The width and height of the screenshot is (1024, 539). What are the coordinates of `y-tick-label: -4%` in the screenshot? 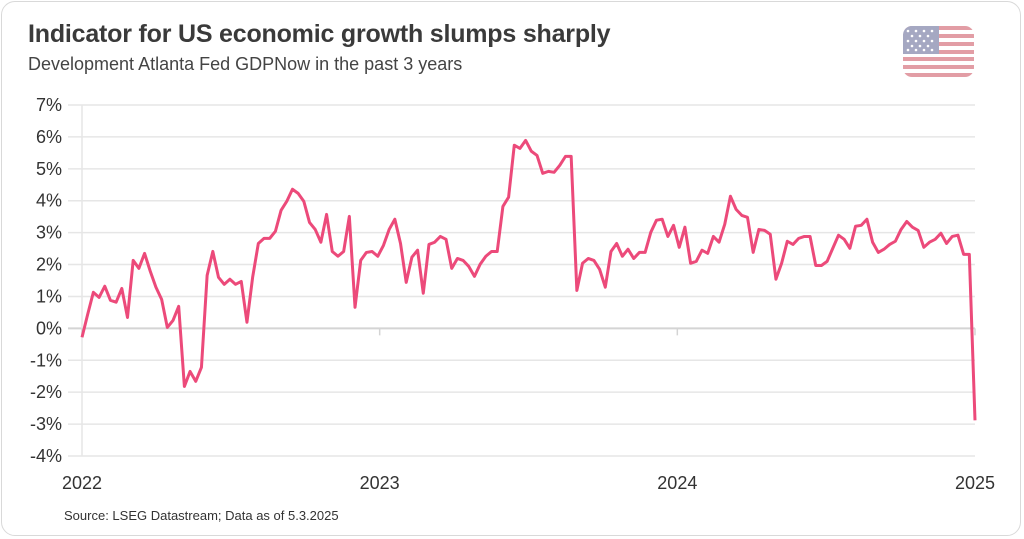 It's located at (46, 456).